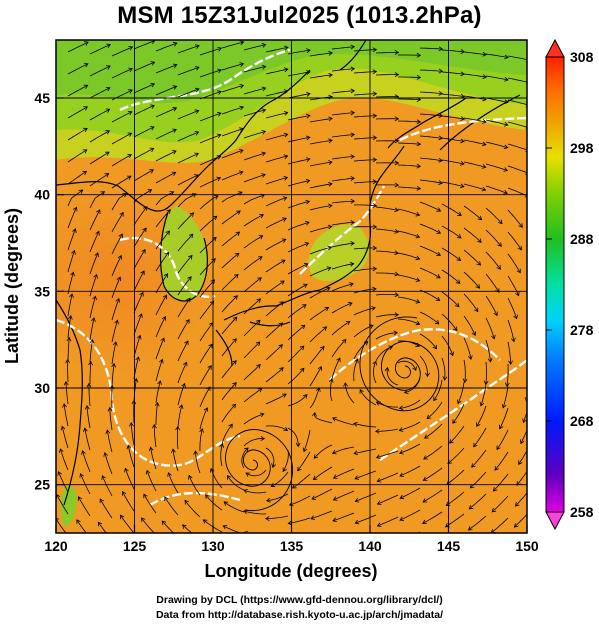 The image size is (599, 625). I want to click on x-tick-label: 130, so click(213, 546).